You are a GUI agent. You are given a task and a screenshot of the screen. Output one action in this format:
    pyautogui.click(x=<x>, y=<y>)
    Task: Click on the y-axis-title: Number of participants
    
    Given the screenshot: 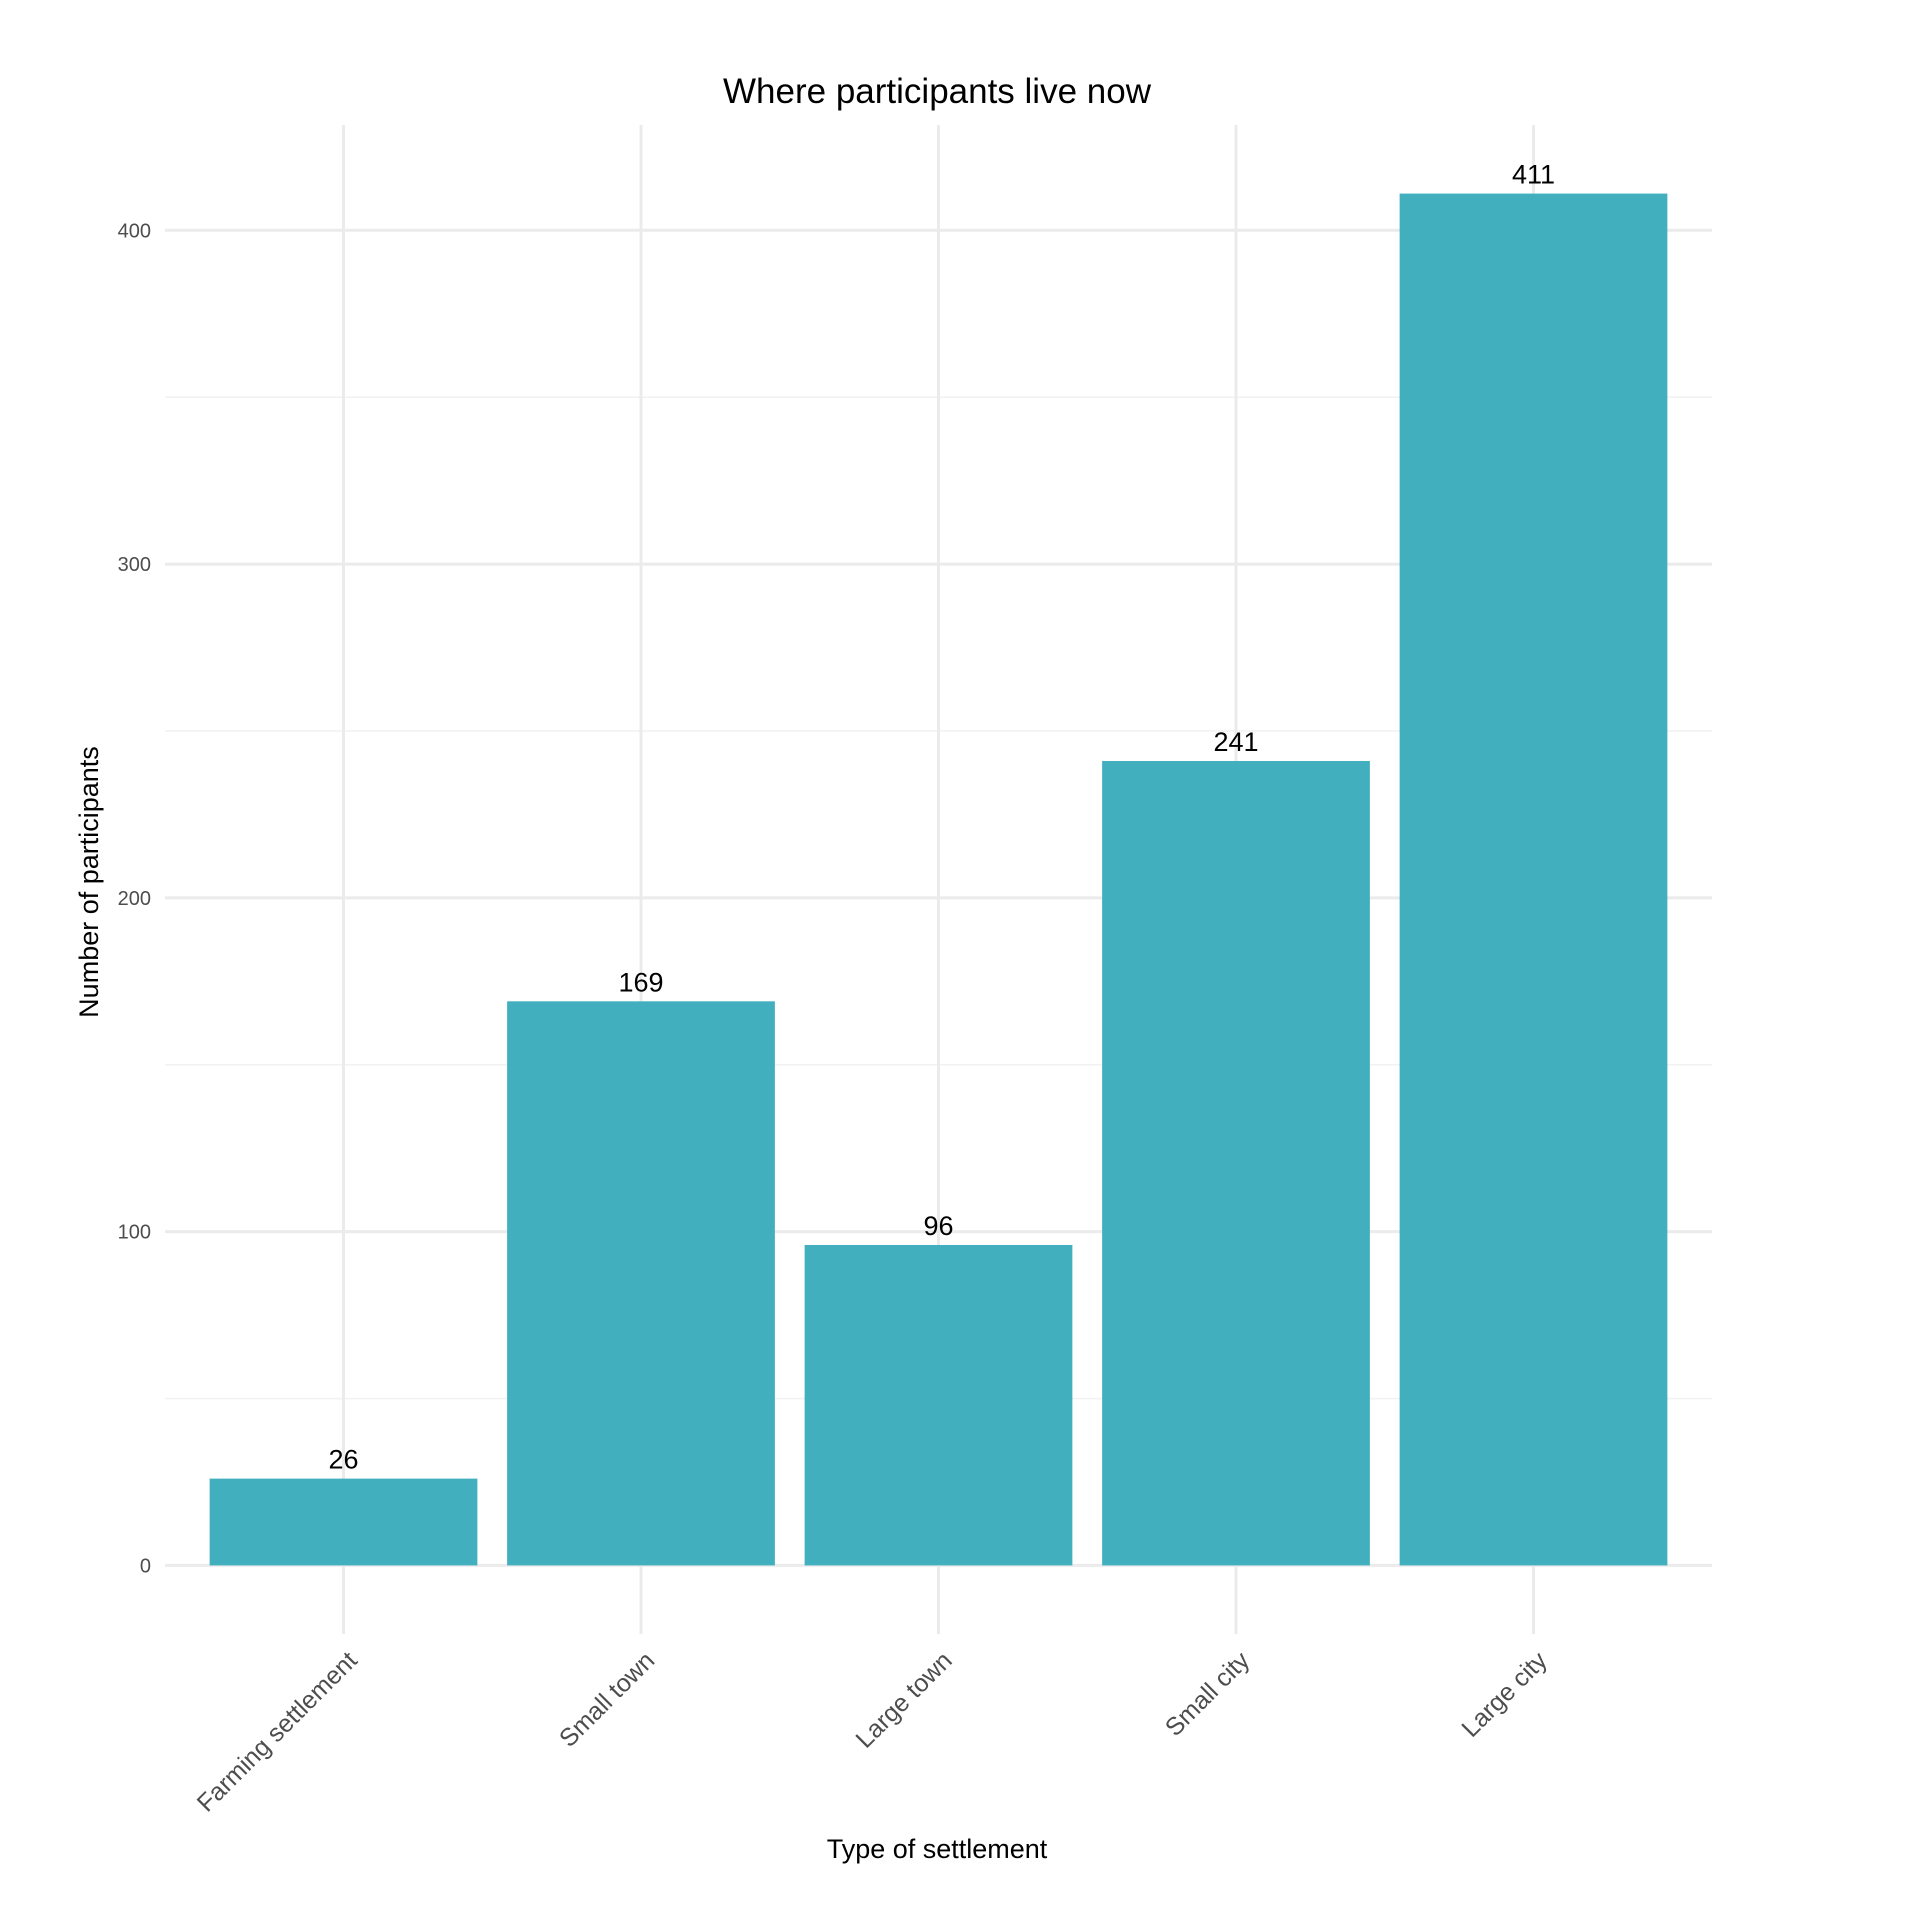 What is the action you would take?
    pyautogui.click(x=89, y=882)
    